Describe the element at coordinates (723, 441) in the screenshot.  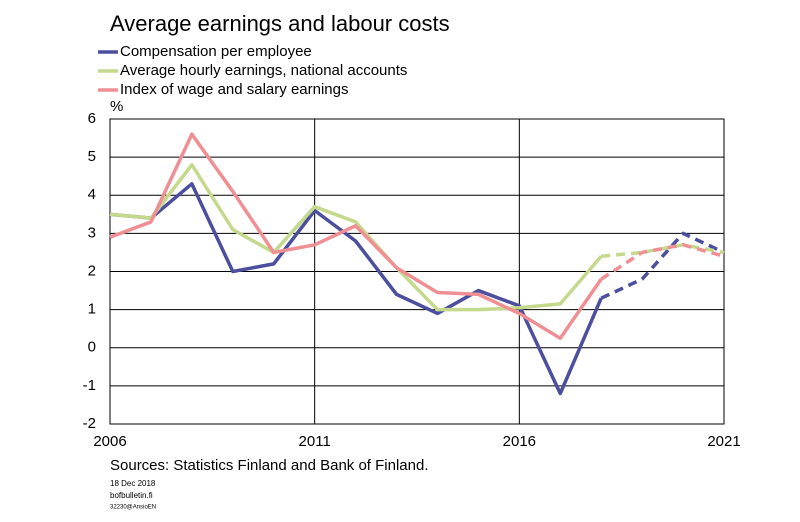
I see `x-tick-label: 2021` at that location.